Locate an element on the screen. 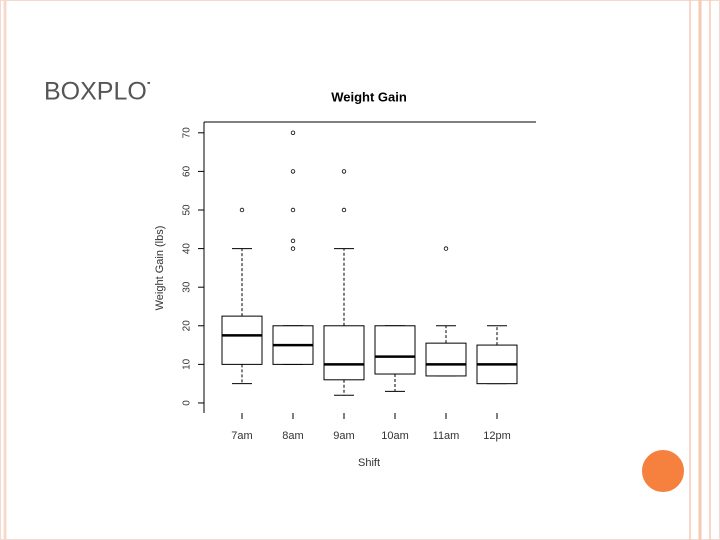 The height and width of the screenshot is (540, 720). x-tick-label: 8am is located at coordinates (292, 436).